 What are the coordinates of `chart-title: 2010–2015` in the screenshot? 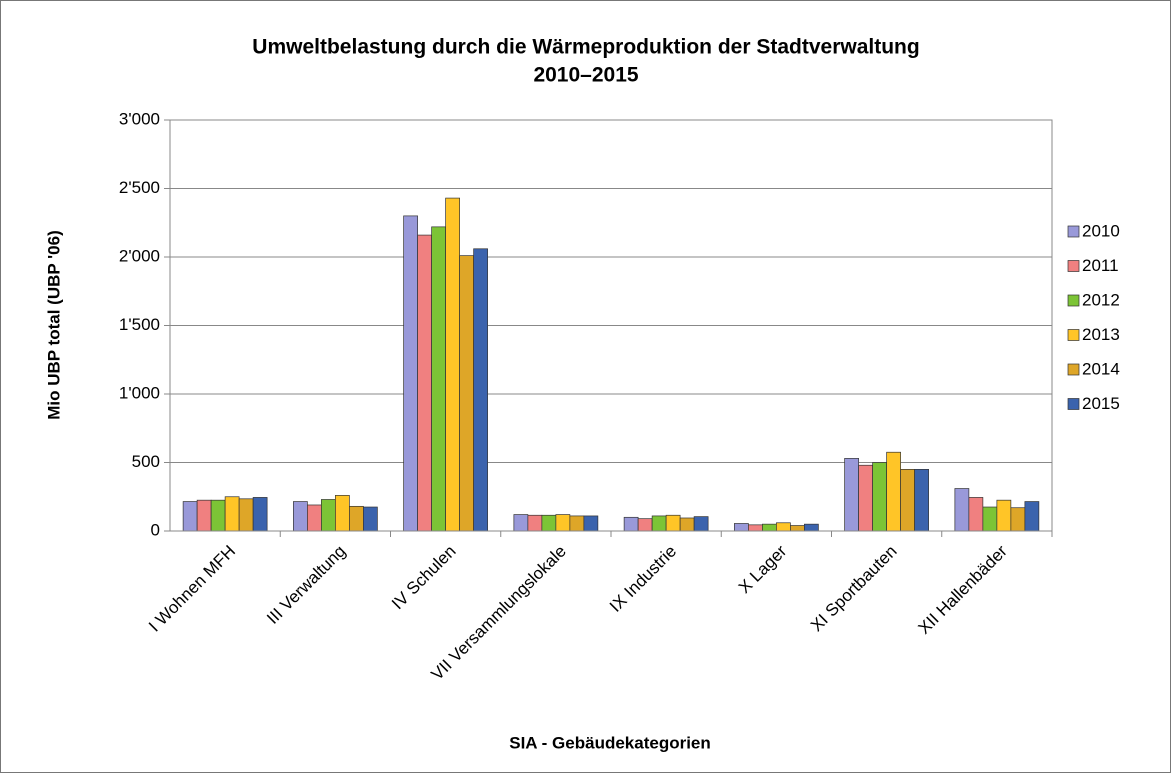 It's located at (585, 75).